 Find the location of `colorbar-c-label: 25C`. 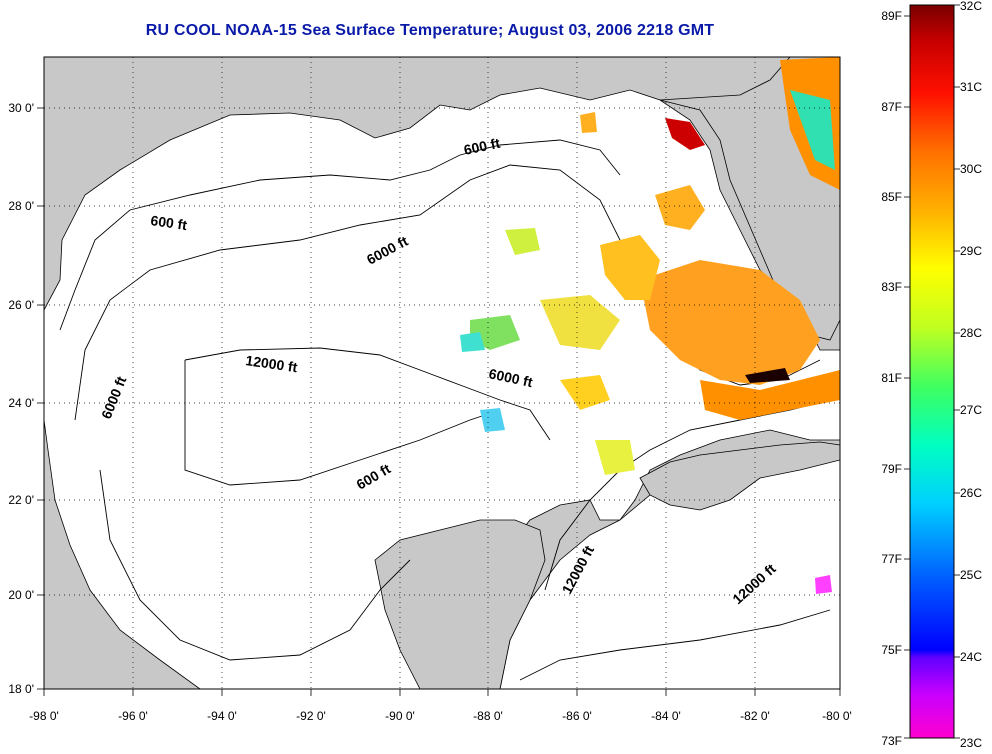

colorbar-c-label: 25C is located at coordinates (971, 575).